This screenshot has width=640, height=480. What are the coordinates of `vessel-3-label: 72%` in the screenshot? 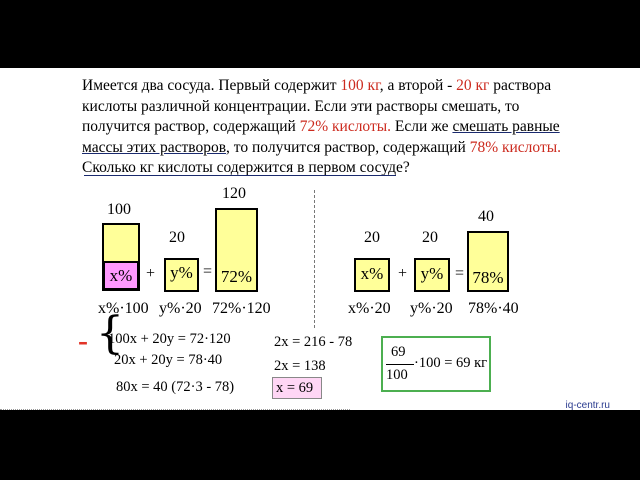 It's located at (236, 276).